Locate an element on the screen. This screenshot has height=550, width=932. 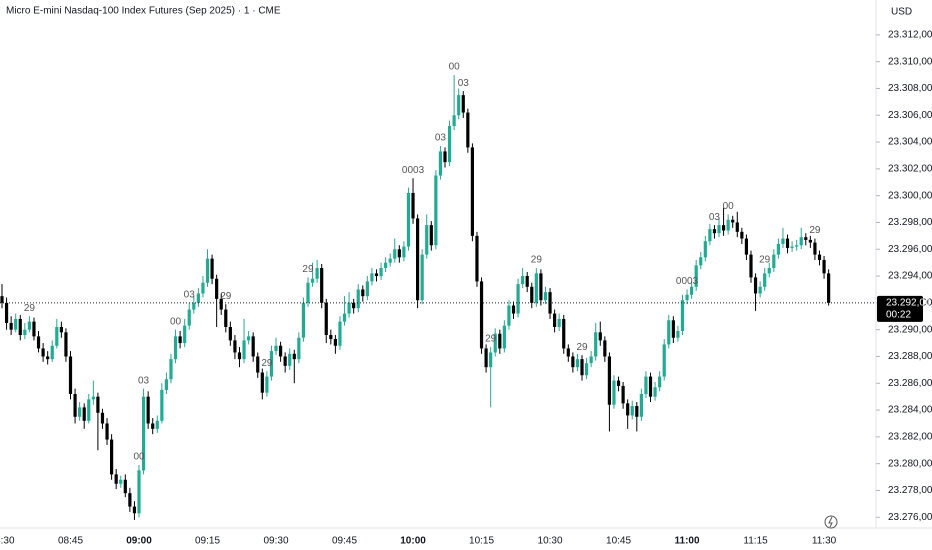
y-tick-label: 23.286,00 is located at coordinates (910, 383).